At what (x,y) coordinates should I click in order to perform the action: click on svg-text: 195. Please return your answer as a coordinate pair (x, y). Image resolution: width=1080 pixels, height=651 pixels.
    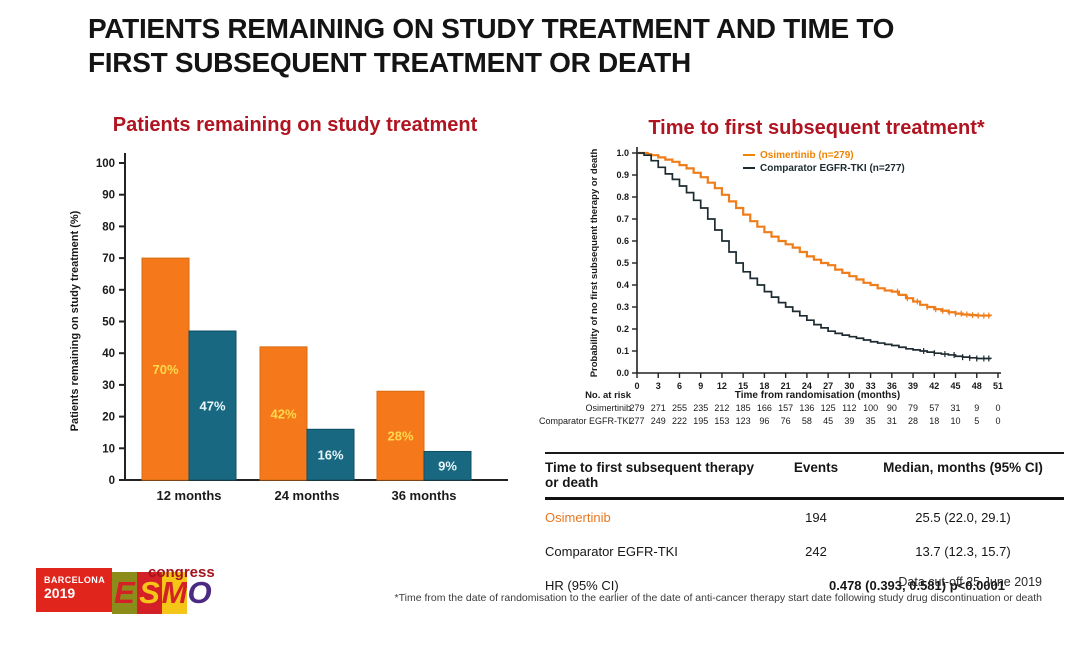
    Looking at the image, I should click on (700, 421).